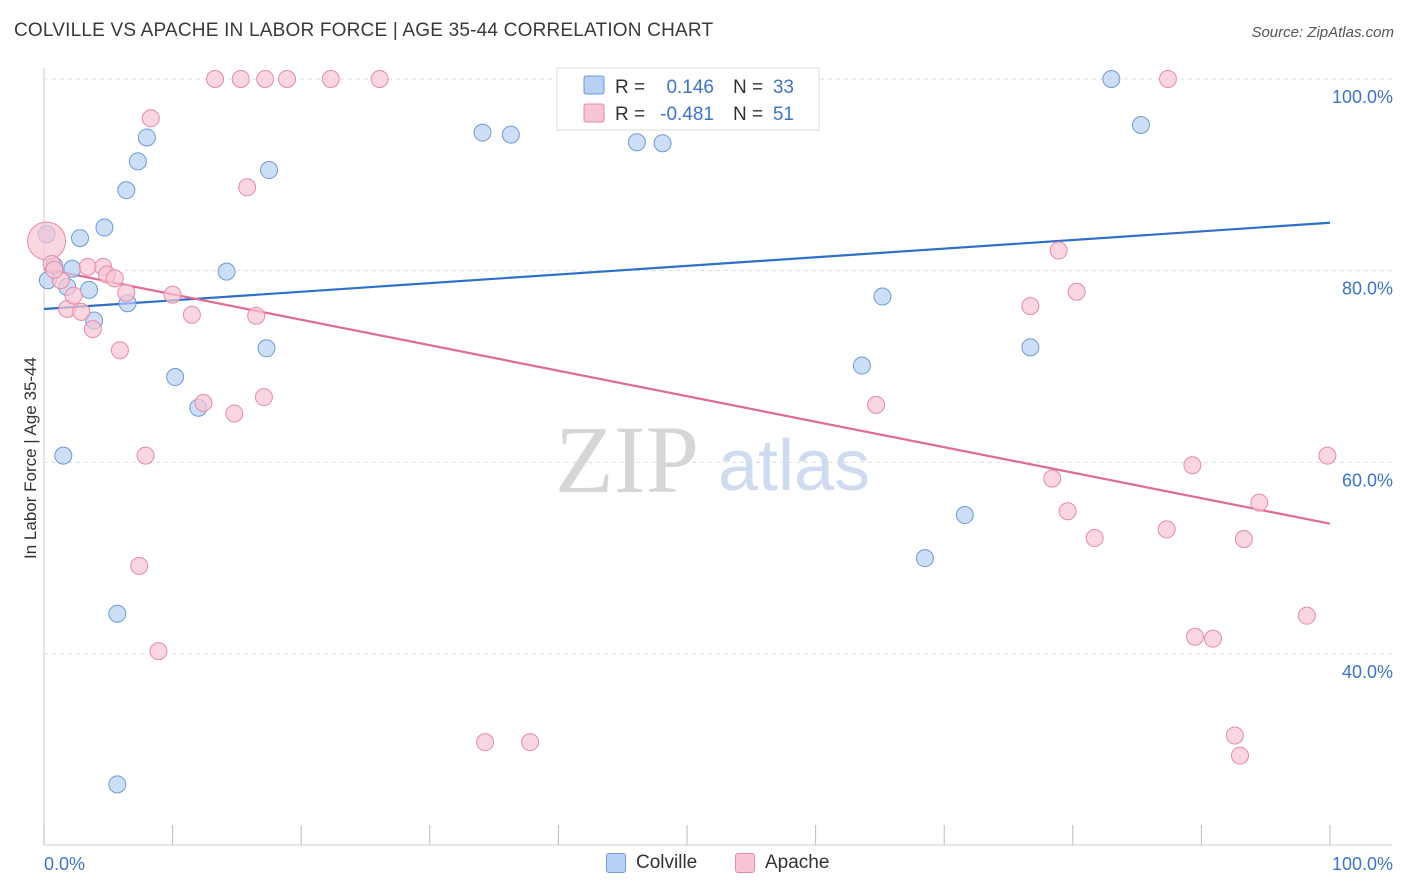 This screenshot has width=1406, height=892. Describe the element at coordinates (627, 459) in the screenshot. I see `watermark-zip: ZIP` at that location.